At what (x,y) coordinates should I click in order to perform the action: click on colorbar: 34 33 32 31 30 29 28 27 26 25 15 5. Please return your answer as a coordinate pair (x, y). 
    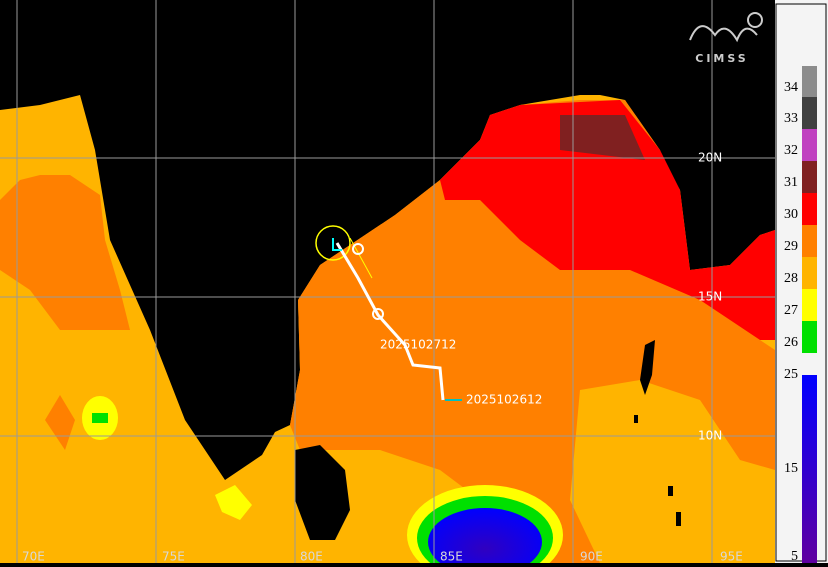
    Looking at the image, I should click on (801, 282).